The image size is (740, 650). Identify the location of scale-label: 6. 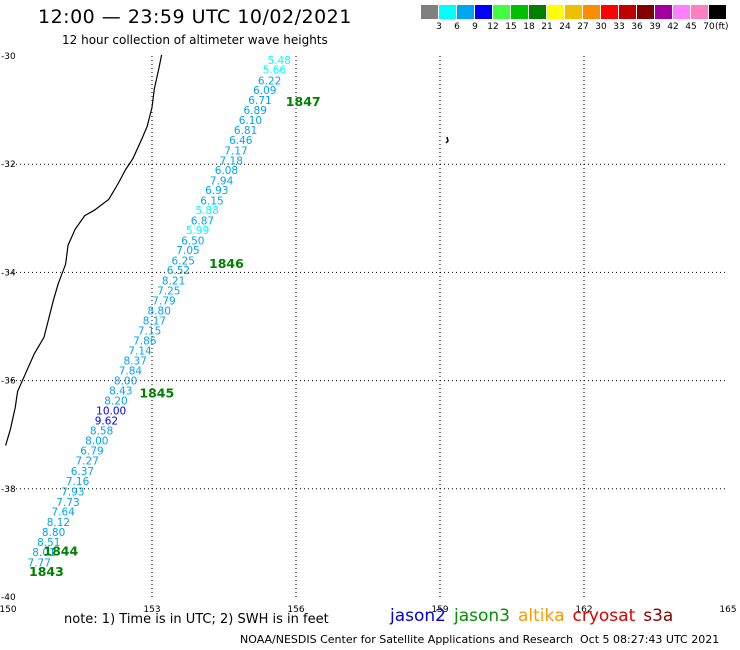
(457, 27).